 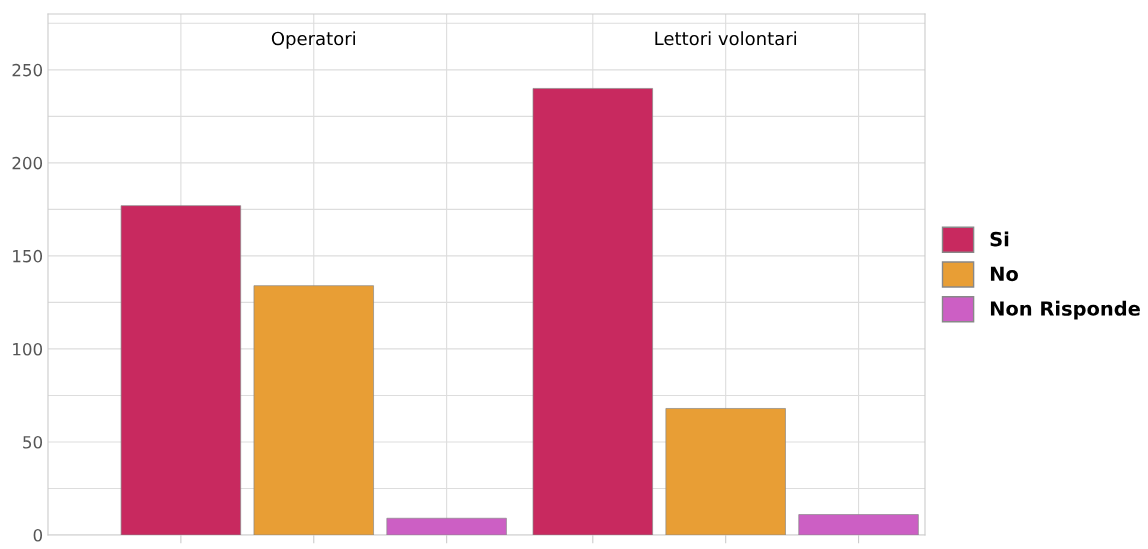 What do you see at coordinates (38, 535) in the screenshot?
I see `y-tick-label: 0` at bounding box center [38, 535].